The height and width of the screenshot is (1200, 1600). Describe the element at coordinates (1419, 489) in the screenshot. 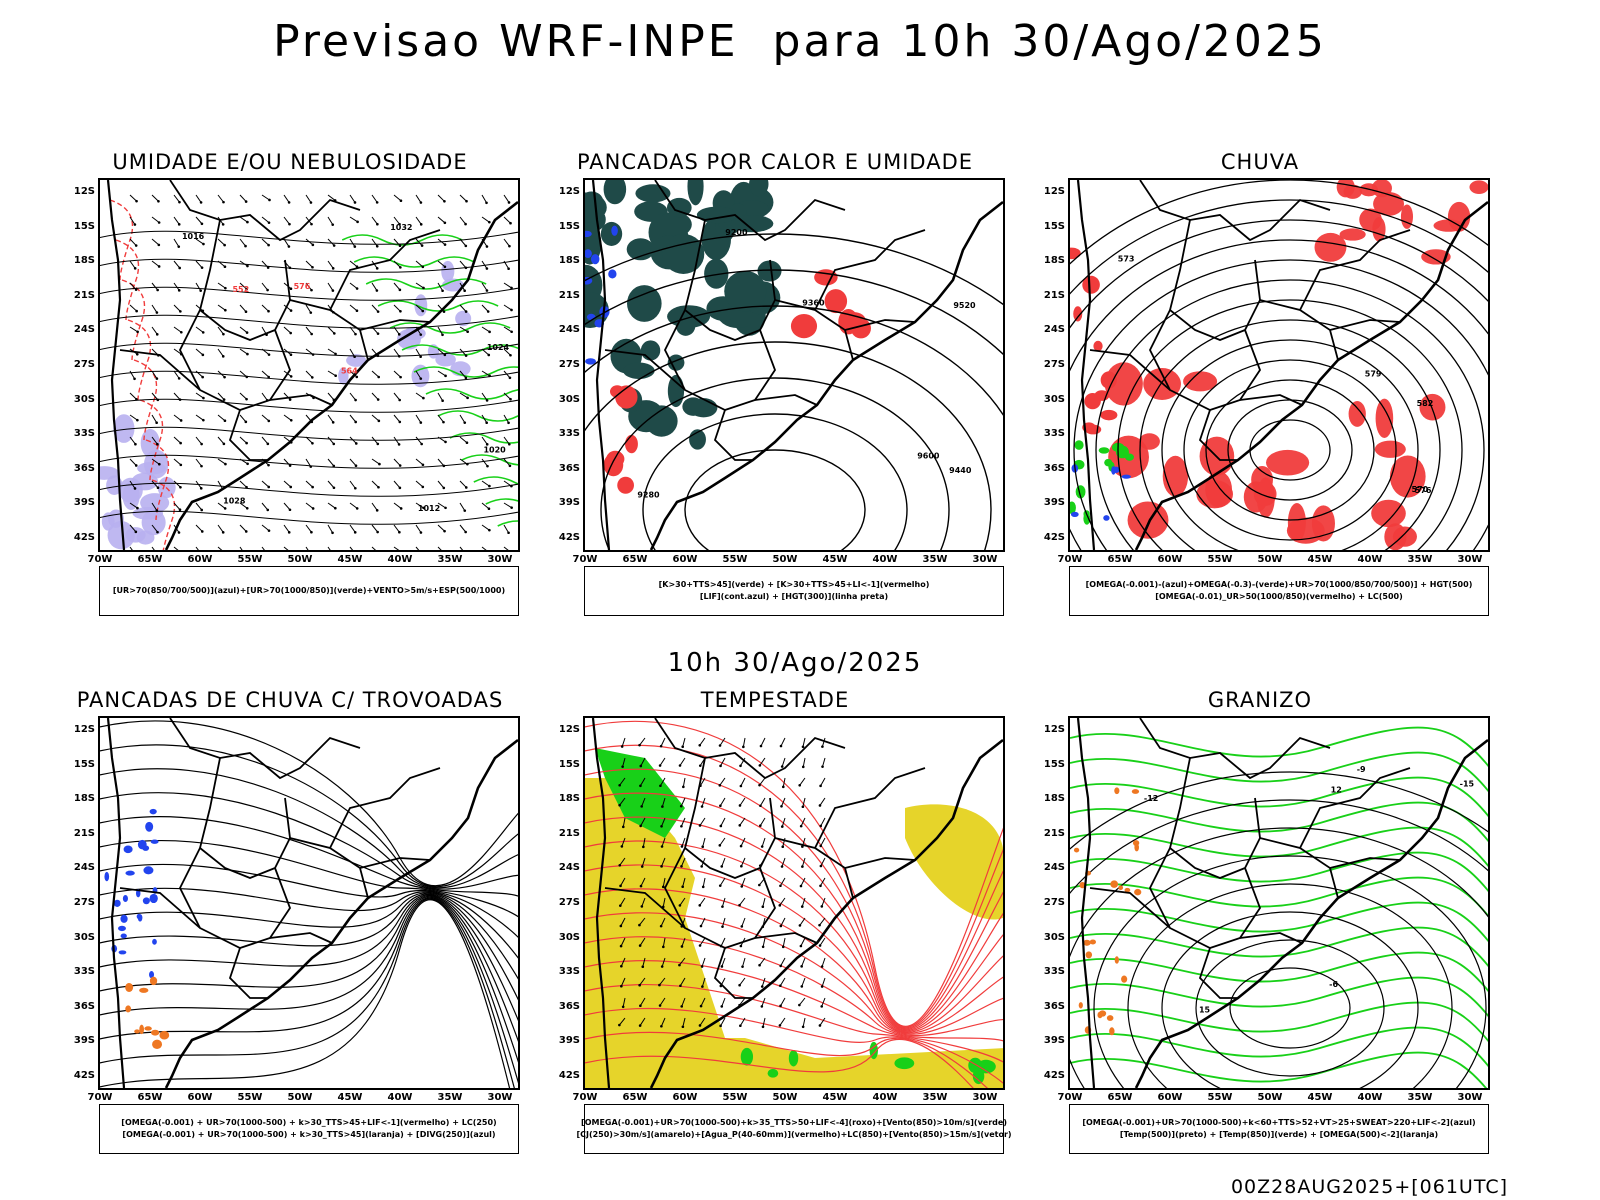

I see `contour-label: 570` at that location.